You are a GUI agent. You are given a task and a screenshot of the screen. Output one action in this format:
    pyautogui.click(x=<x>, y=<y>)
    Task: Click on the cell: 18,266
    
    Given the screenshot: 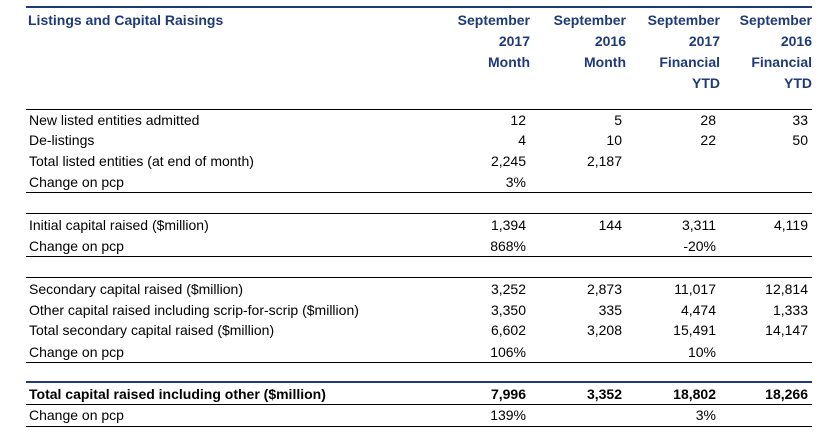 What is the action you would take?
    pyautogui.click(x=786, y=394)
    